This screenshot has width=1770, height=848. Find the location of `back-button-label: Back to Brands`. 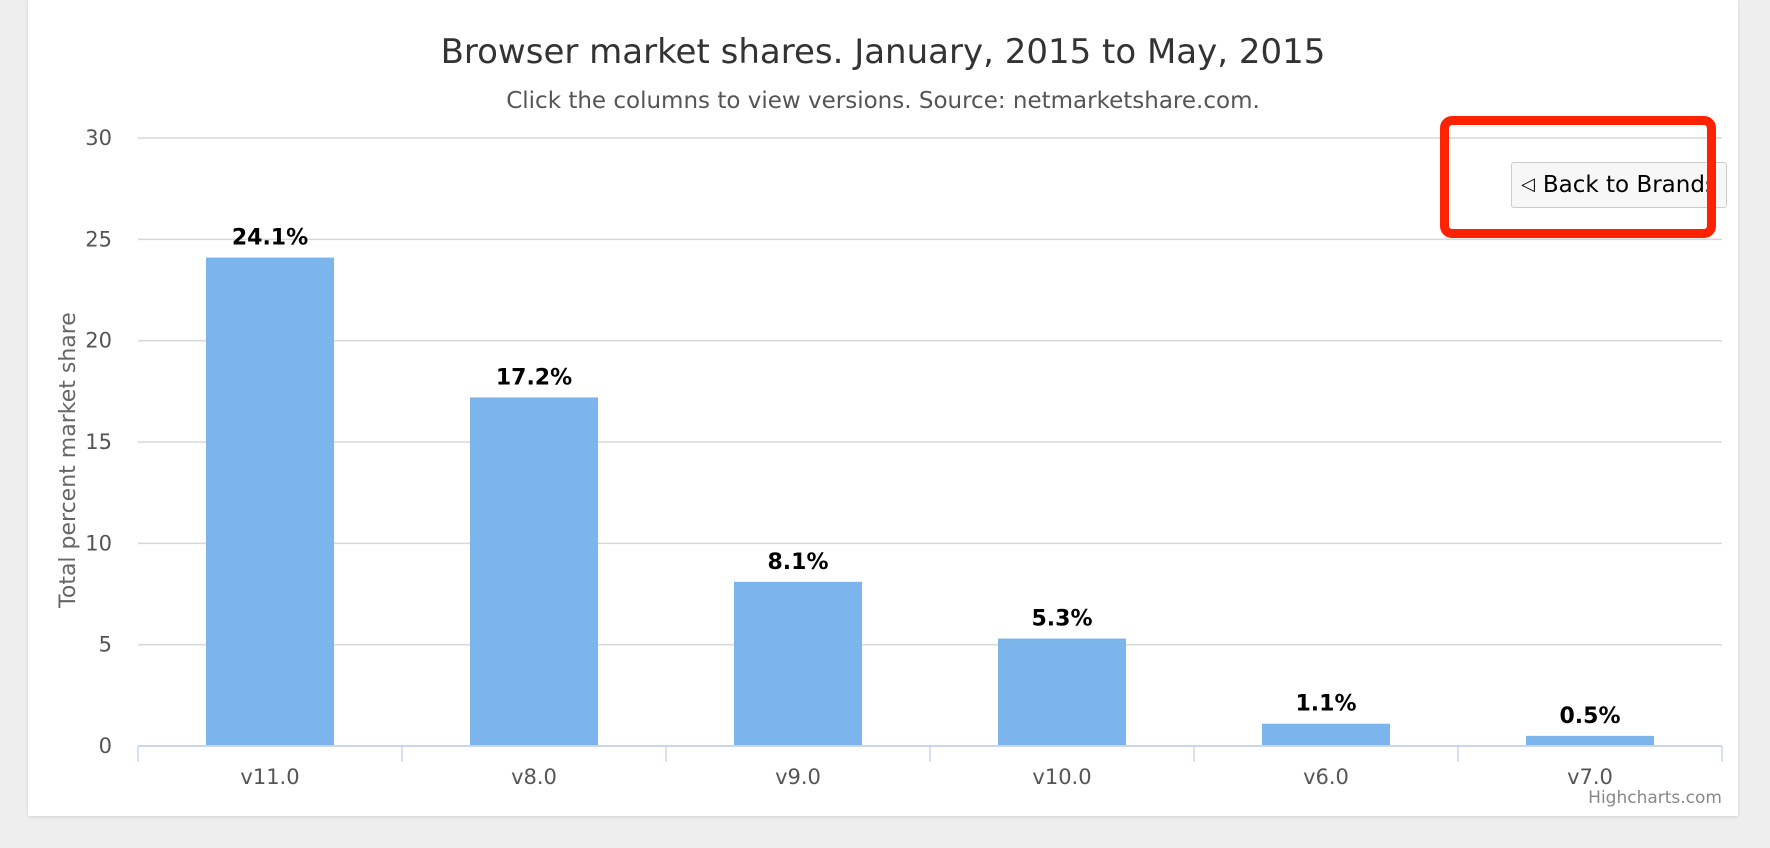

back-button-label: Back to Brands is located at coordinates (1629, 185).